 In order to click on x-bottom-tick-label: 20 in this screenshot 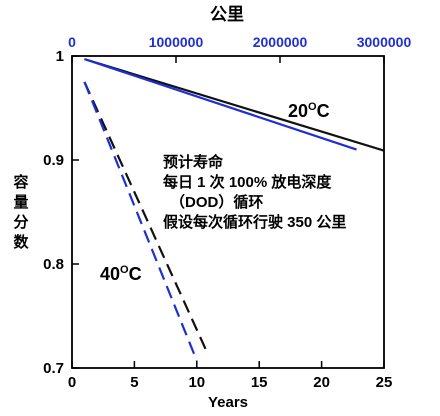, I will do `click(321, 382)`.